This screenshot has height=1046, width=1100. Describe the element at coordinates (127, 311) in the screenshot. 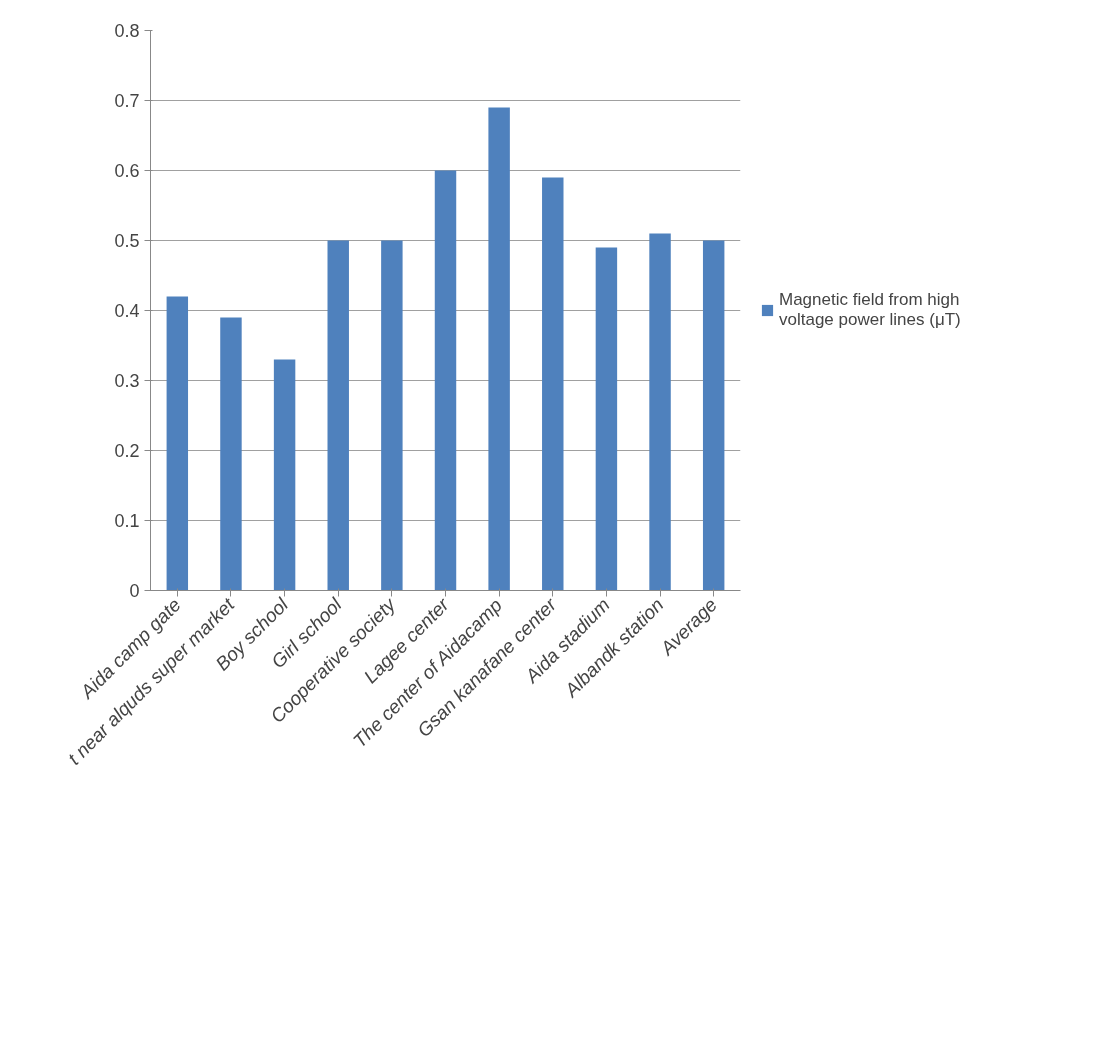

I see `y-tick-label: 0.4` at that location.